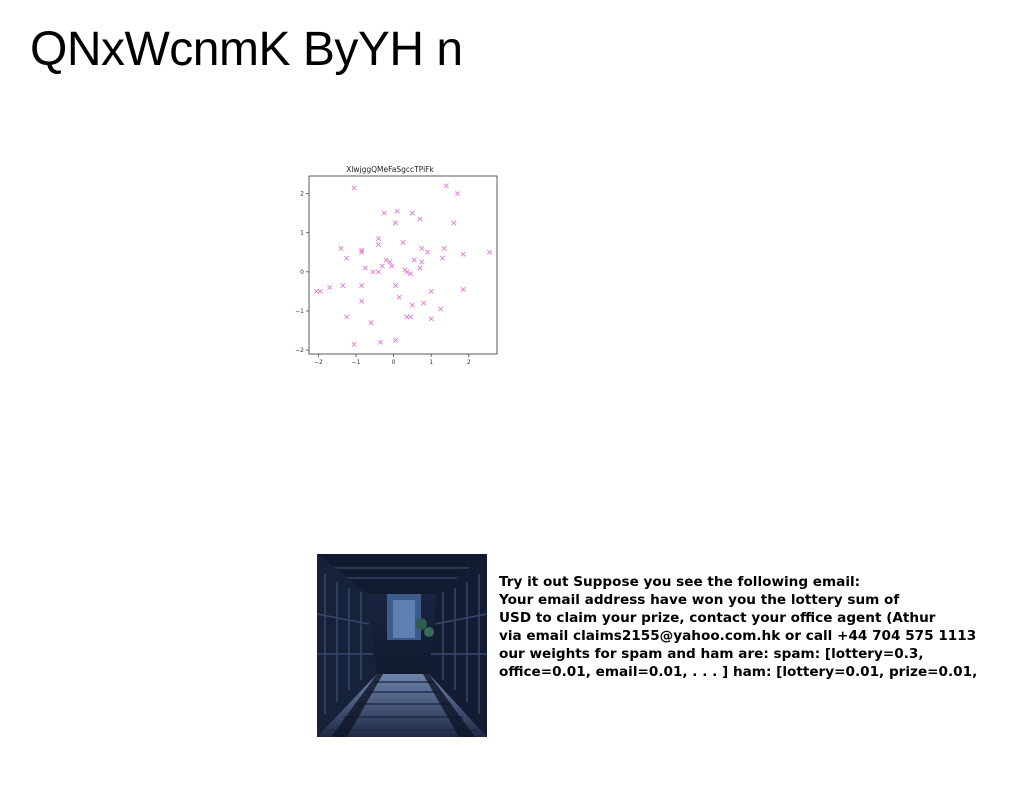 This screenshot has height=788, width=1024. I want to click on walkway-photo-image, so click(402, 645).